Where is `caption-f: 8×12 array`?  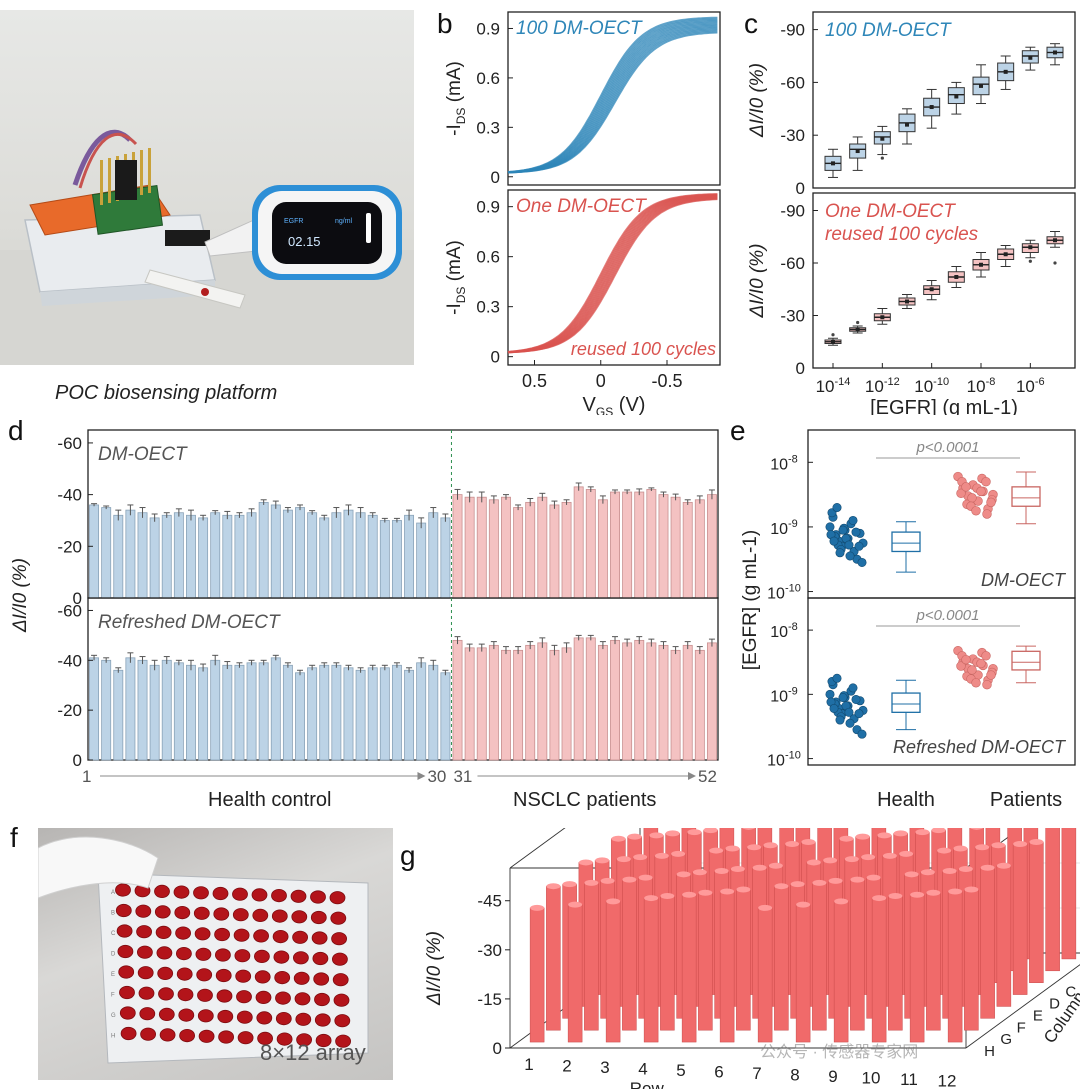
caption-f: 8×12 array is located at coordinates (313, 1052).